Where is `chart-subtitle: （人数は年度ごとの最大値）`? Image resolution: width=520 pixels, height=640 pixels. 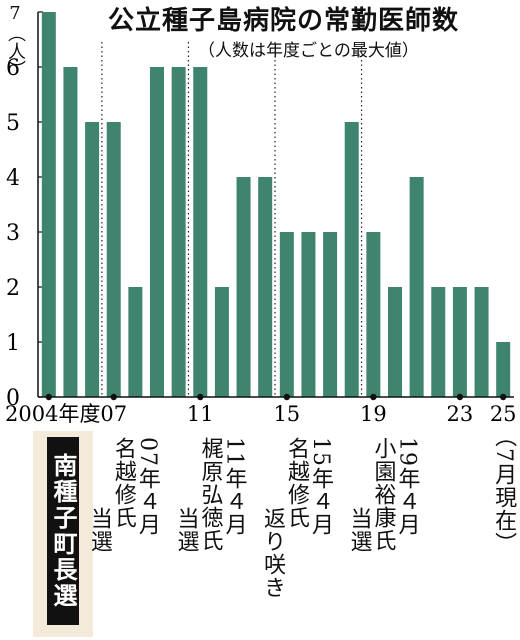 chart-subtitle: （人数は年度ごとの最大値） is located at coordinates (308, 51).